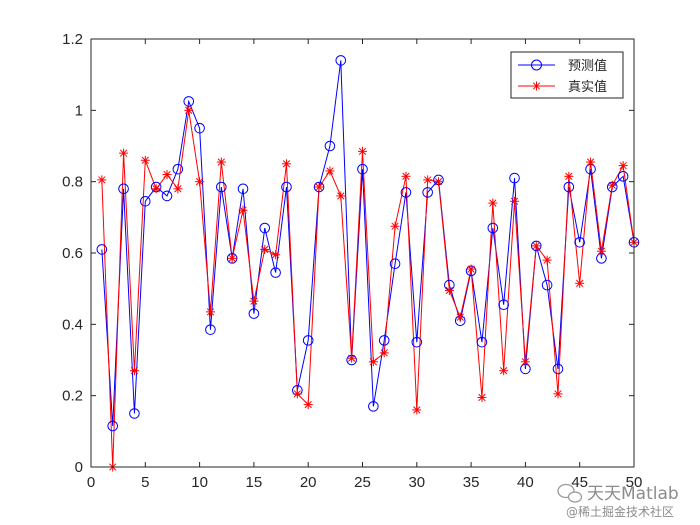 This screenshot has height=525, width=700. I want to click on x-tick-label: 35, so click(471, 482).